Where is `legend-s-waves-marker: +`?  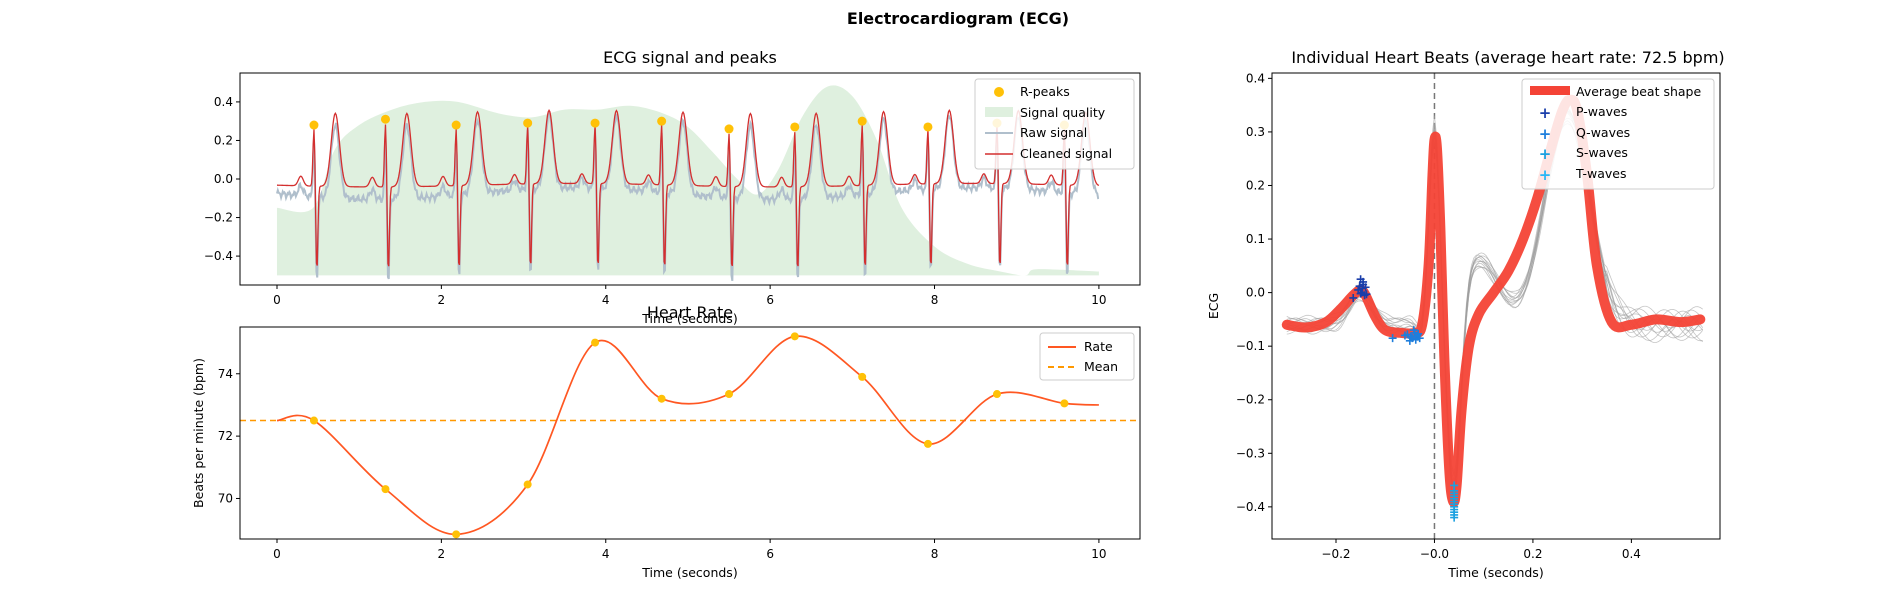
legend-s-waves-marker: + is located at coordinates (1545, 154).